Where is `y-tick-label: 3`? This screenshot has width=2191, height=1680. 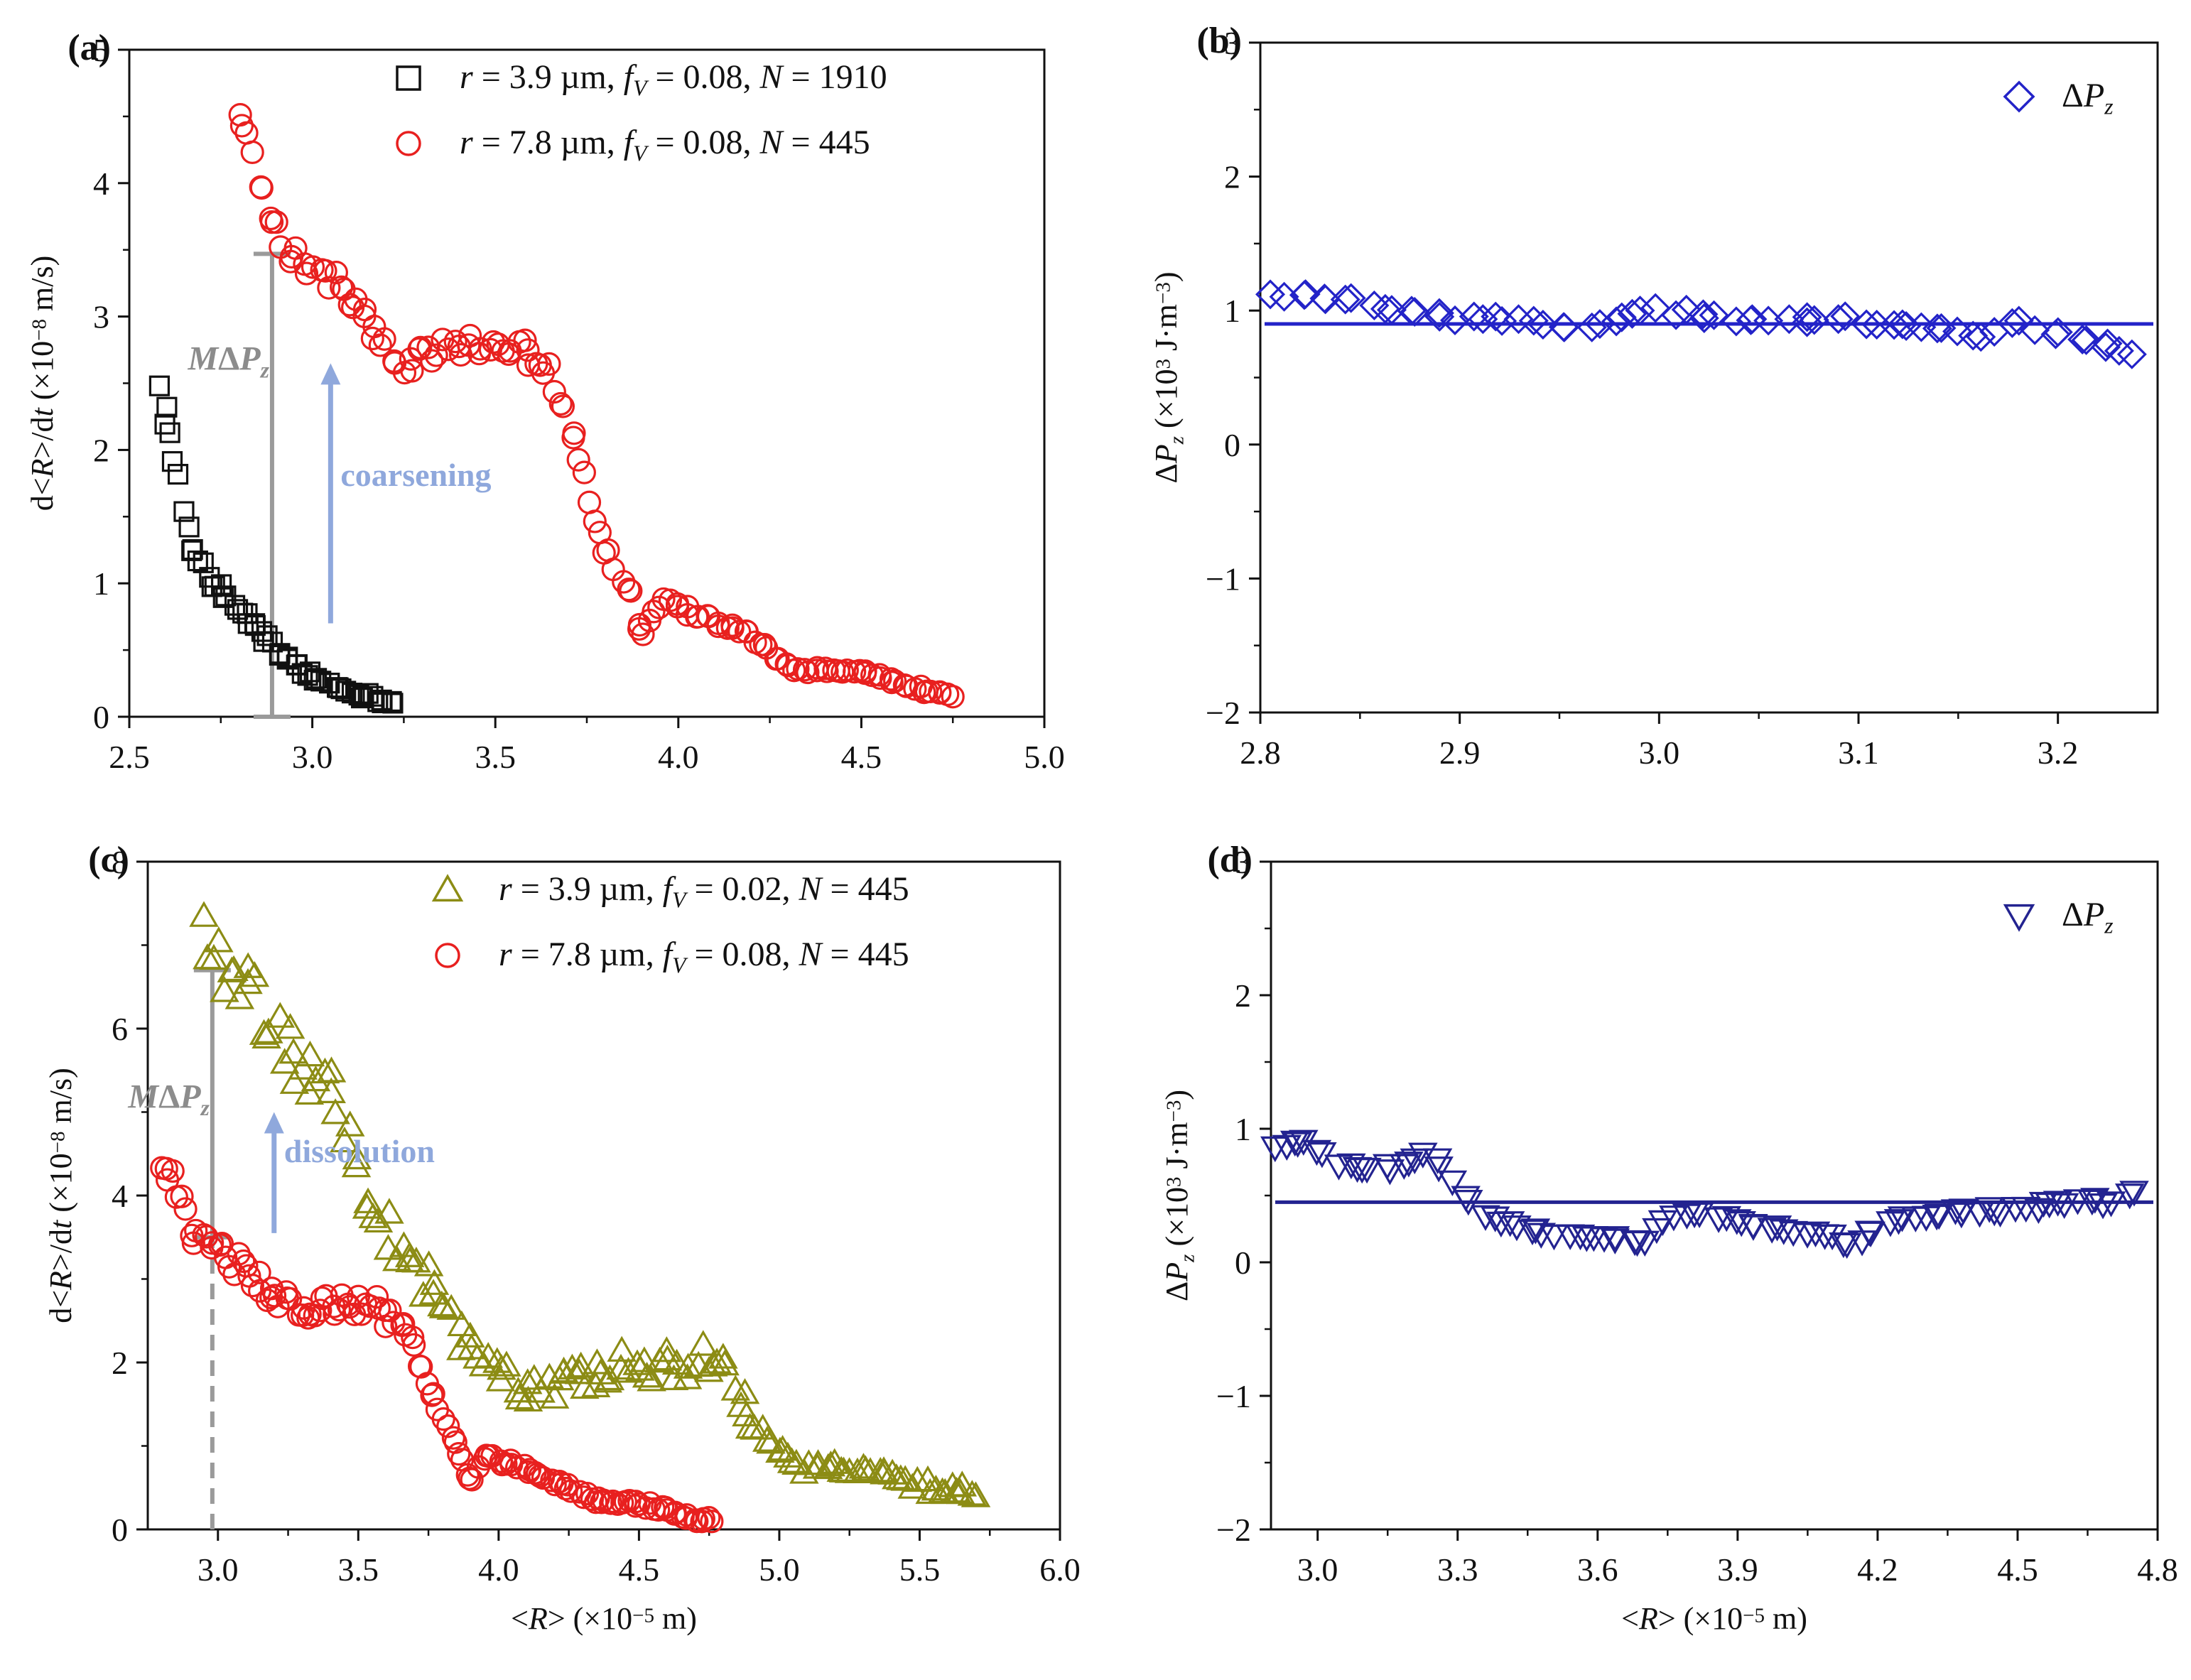
y-tick-label: 3 is located at coordinates (1232, 43).